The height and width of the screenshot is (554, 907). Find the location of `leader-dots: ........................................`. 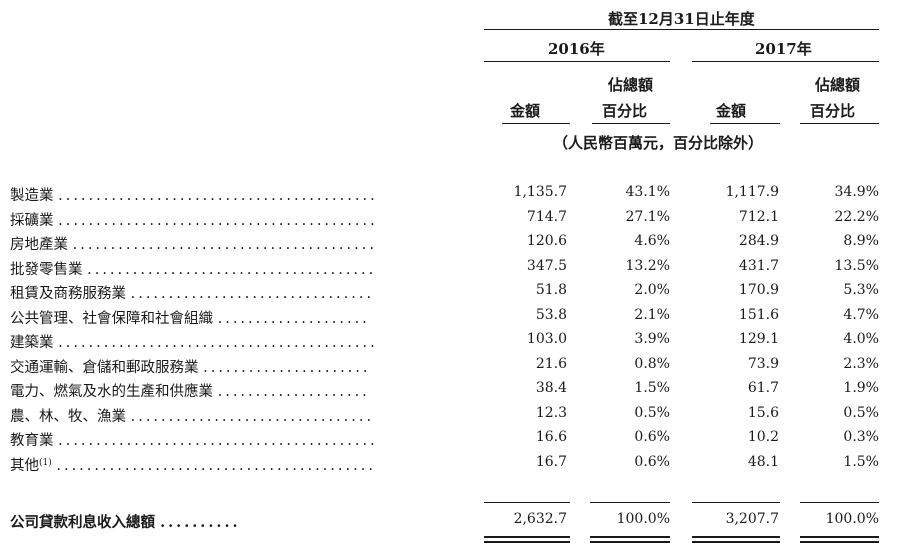

leader-dots: ........................................ is located at coordinates (224, 245).